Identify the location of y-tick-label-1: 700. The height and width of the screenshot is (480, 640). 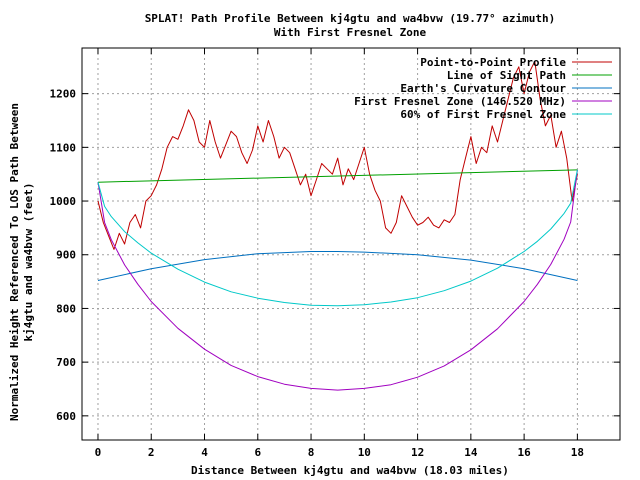
(66, 362).